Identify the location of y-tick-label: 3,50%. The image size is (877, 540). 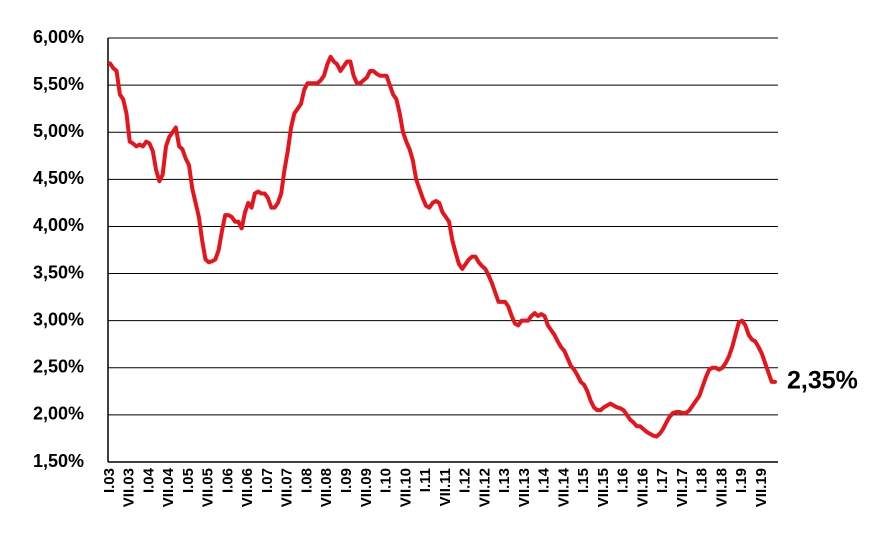
(58, 272).